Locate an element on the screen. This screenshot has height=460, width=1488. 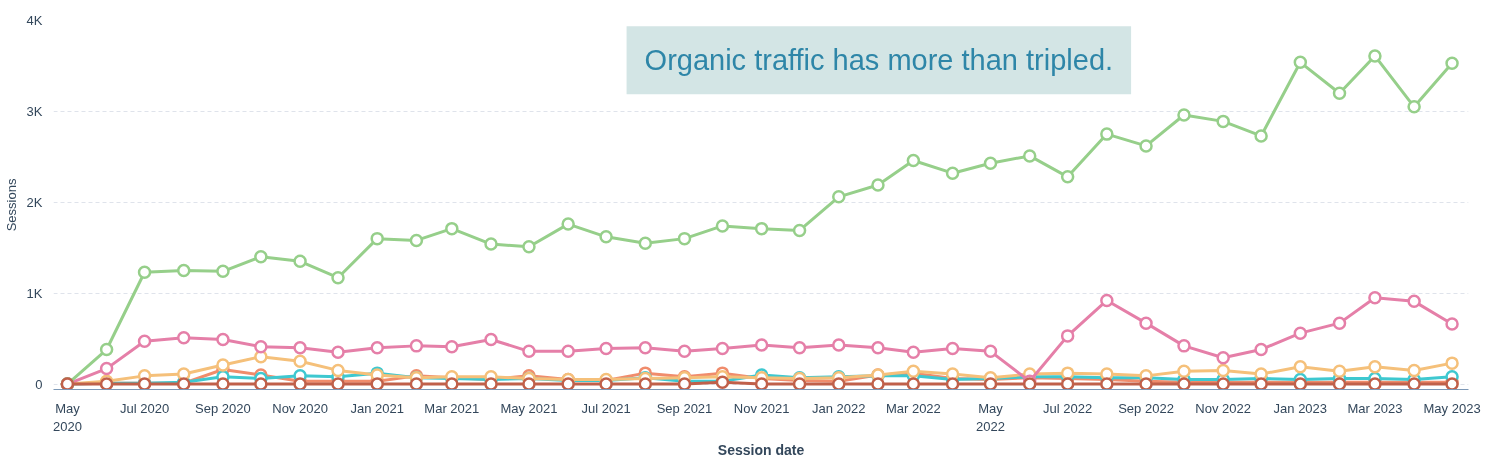
y-tick-label: 4K is located at coordinates (34, 20).